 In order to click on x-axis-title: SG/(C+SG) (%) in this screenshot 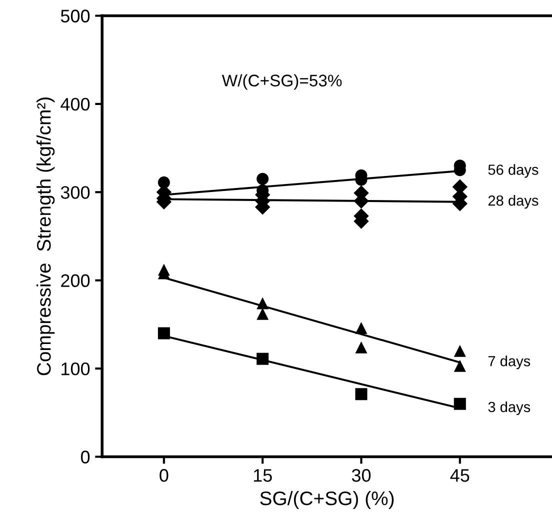, I will do `click(327, 500)`.